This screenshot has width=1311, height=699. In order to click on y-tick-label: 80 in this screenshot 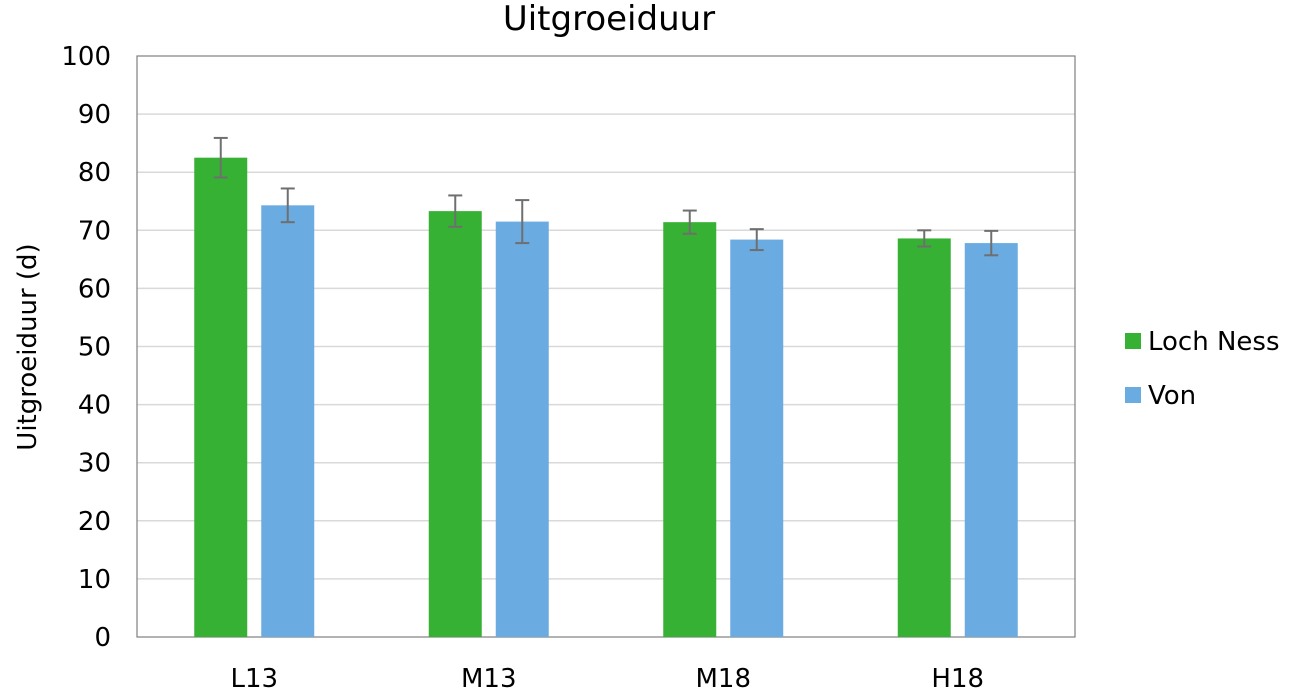, I will do `click(94, 173)`.